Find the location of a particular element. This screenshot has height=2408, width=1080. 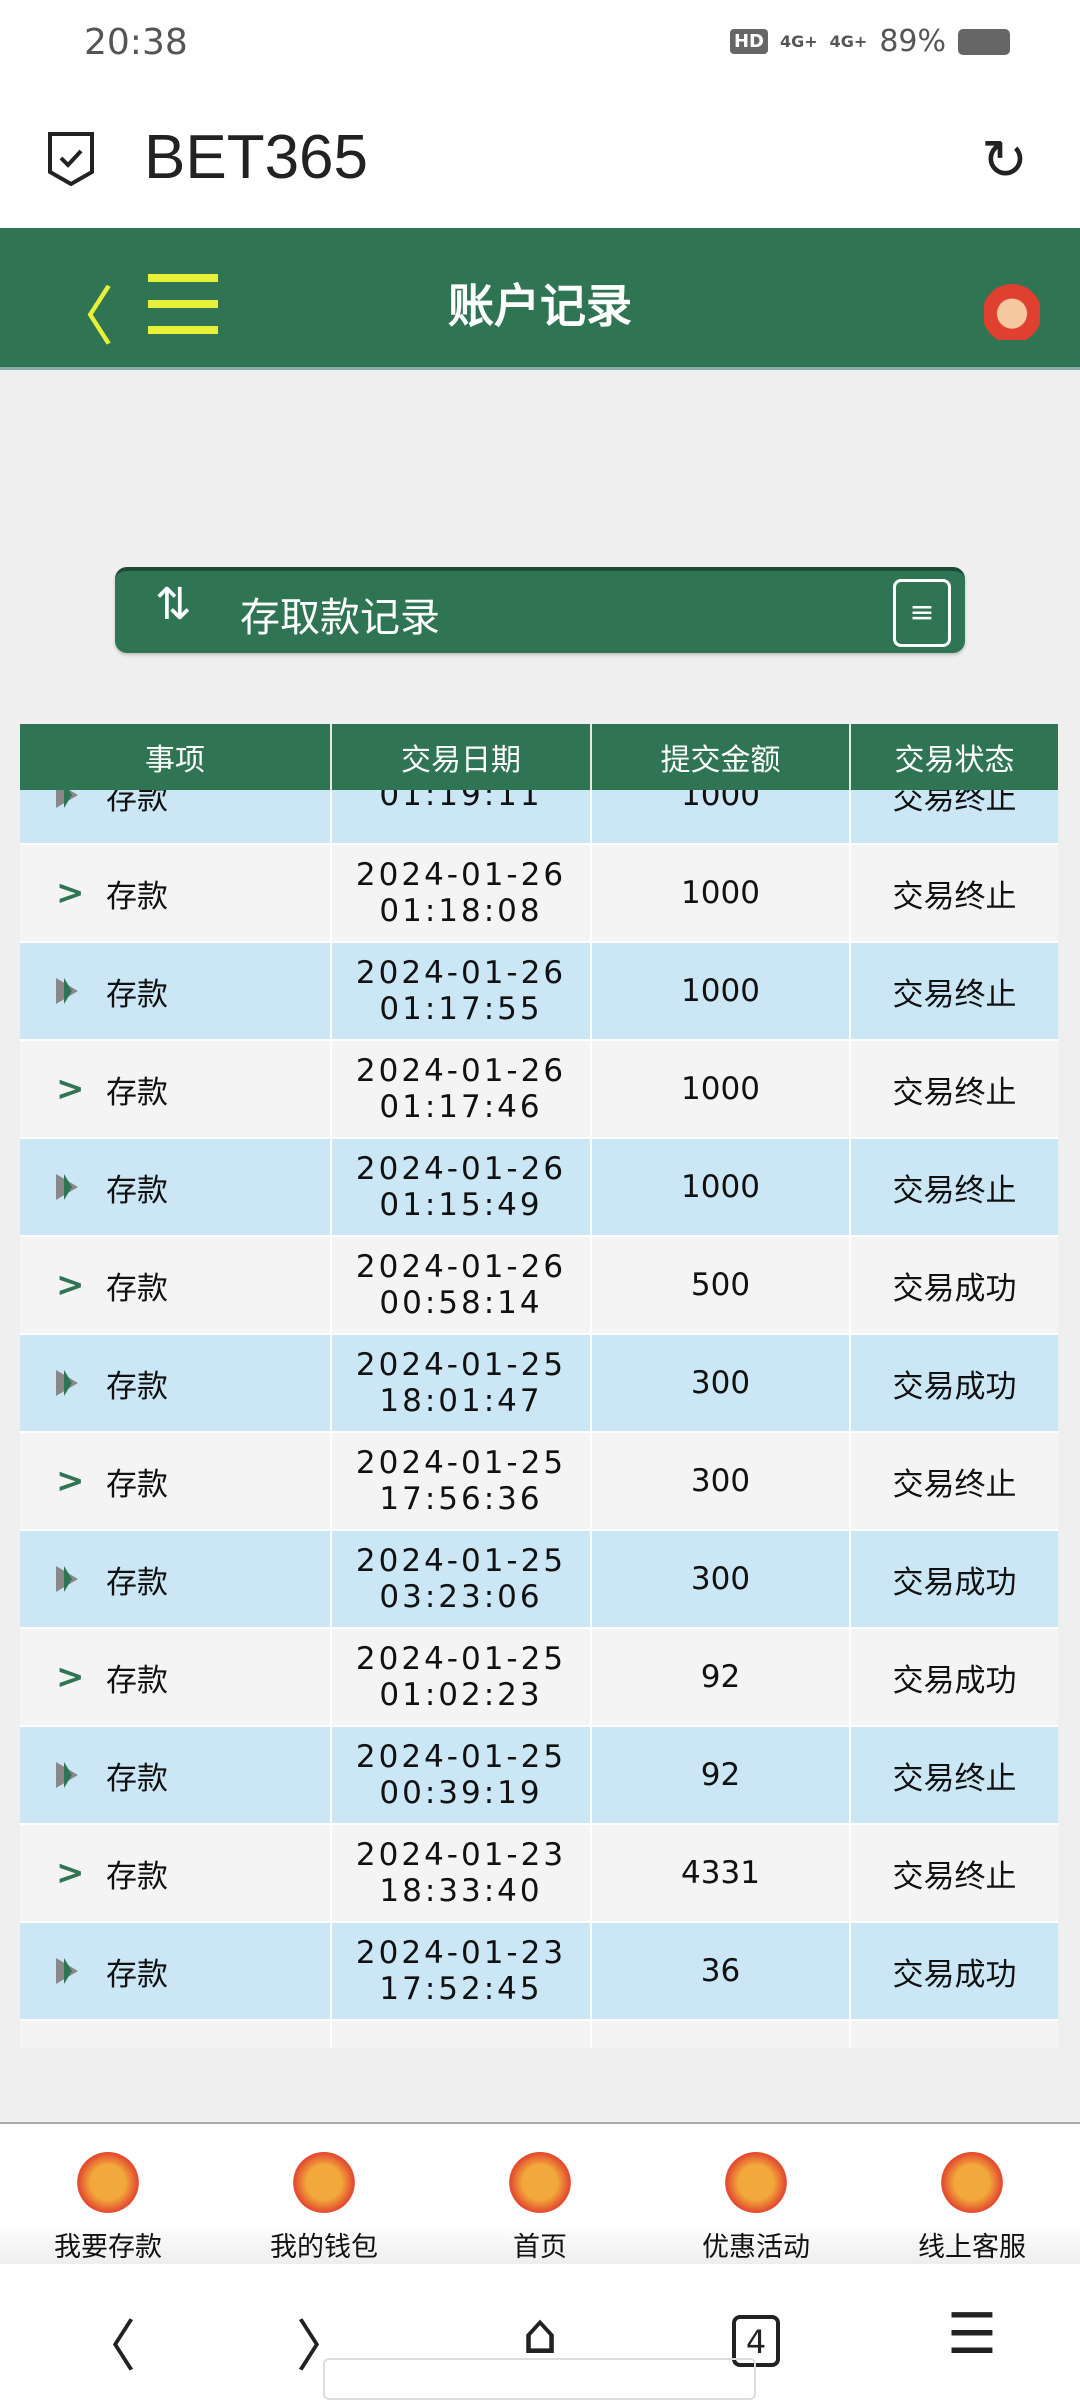

table-row: > 存款 2024-01-26 01:18:08 1000 交易终止 is located at coordinates (539, 894).